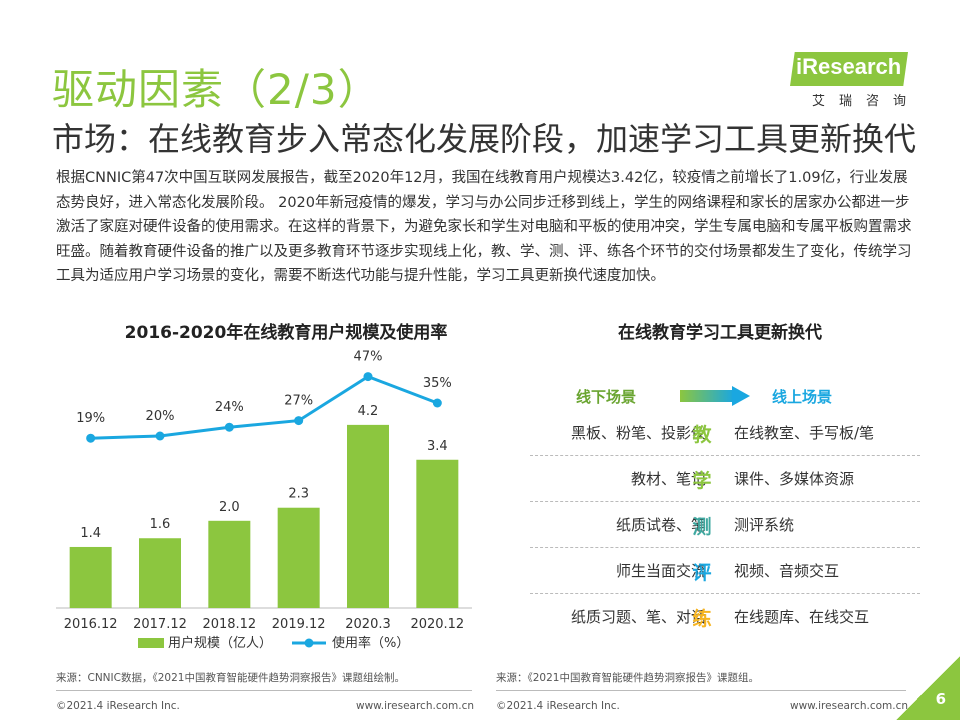  Describe the element at coordinates (160, 524) in the screenshot. I see `bar-label: 1.6` at that location.